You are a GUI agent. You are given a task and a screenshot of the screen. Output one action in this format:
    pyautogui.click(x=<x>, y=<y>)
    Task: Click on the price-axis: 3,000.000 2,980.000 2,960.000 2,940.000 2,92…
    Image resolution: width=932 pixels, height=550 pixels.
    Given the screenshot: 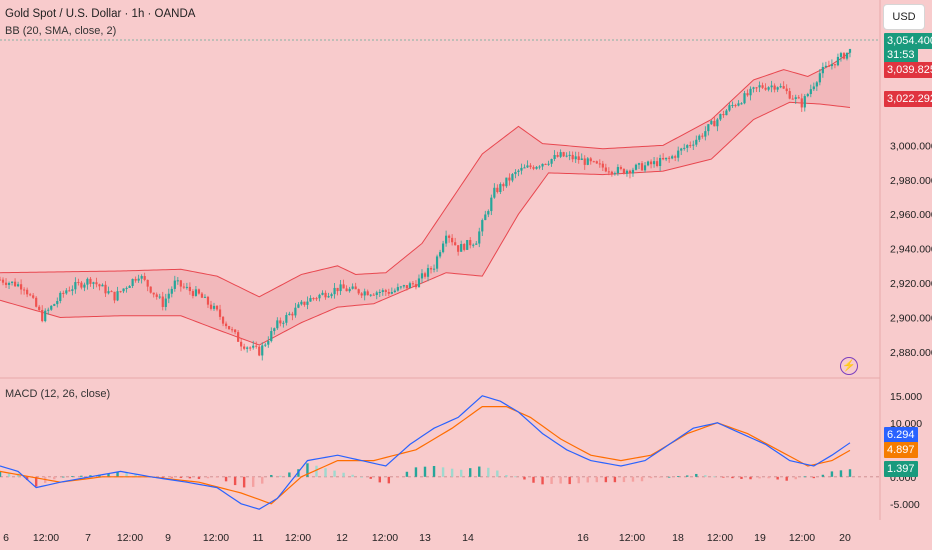 What is the action you would take?
    pyautogui.click(x=911, y=249)
    